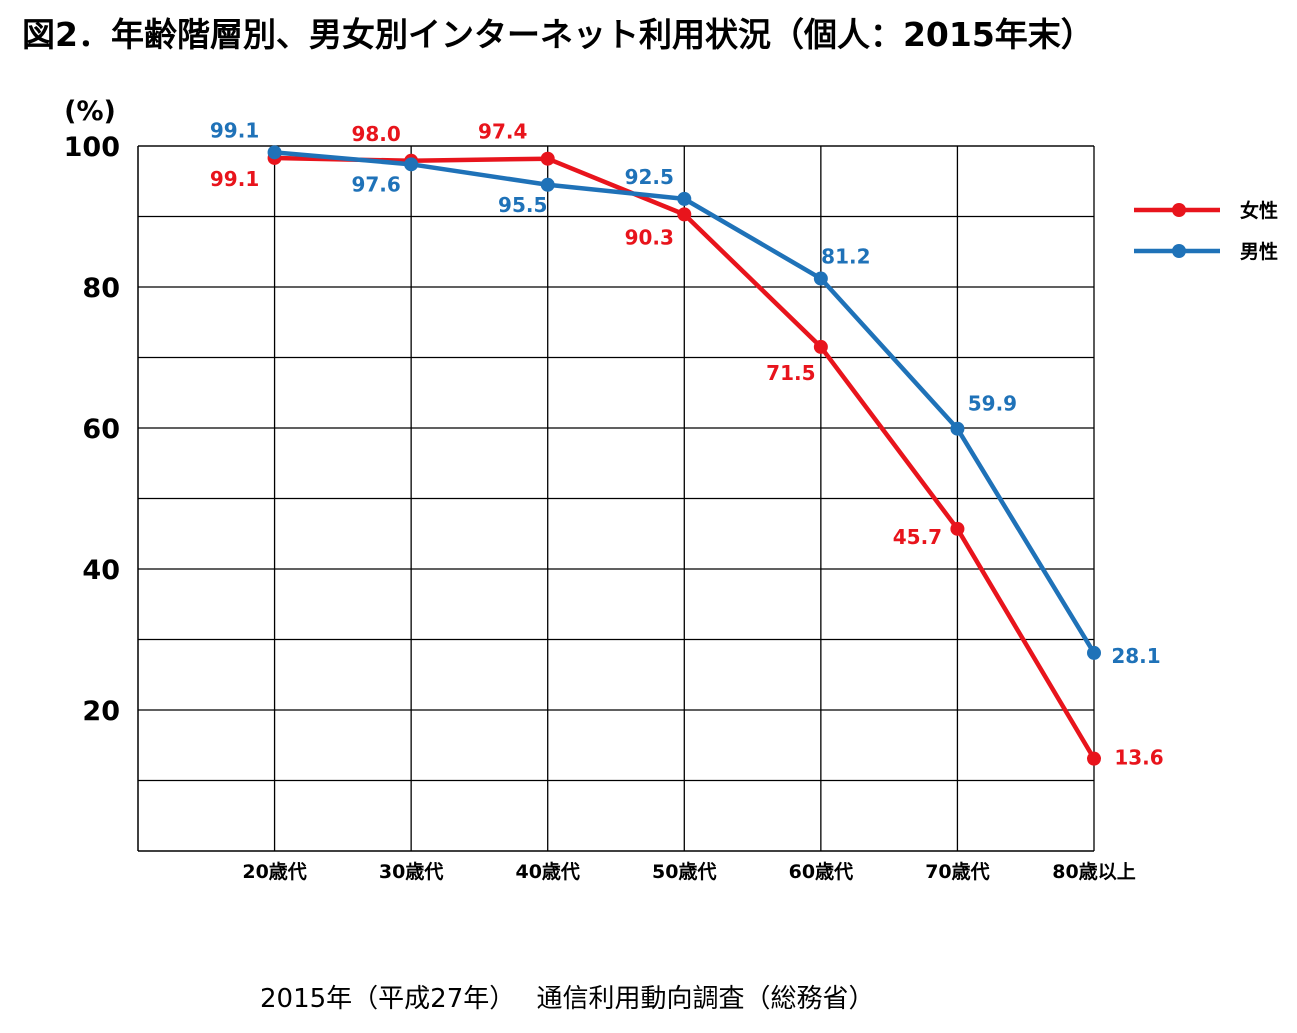 The width and height of the screenshot is (1297, 1033). What do you see at coordinates (917, 537) in the screenshot?
I see `data-label: 45.7` at bounding box center [917, 537].